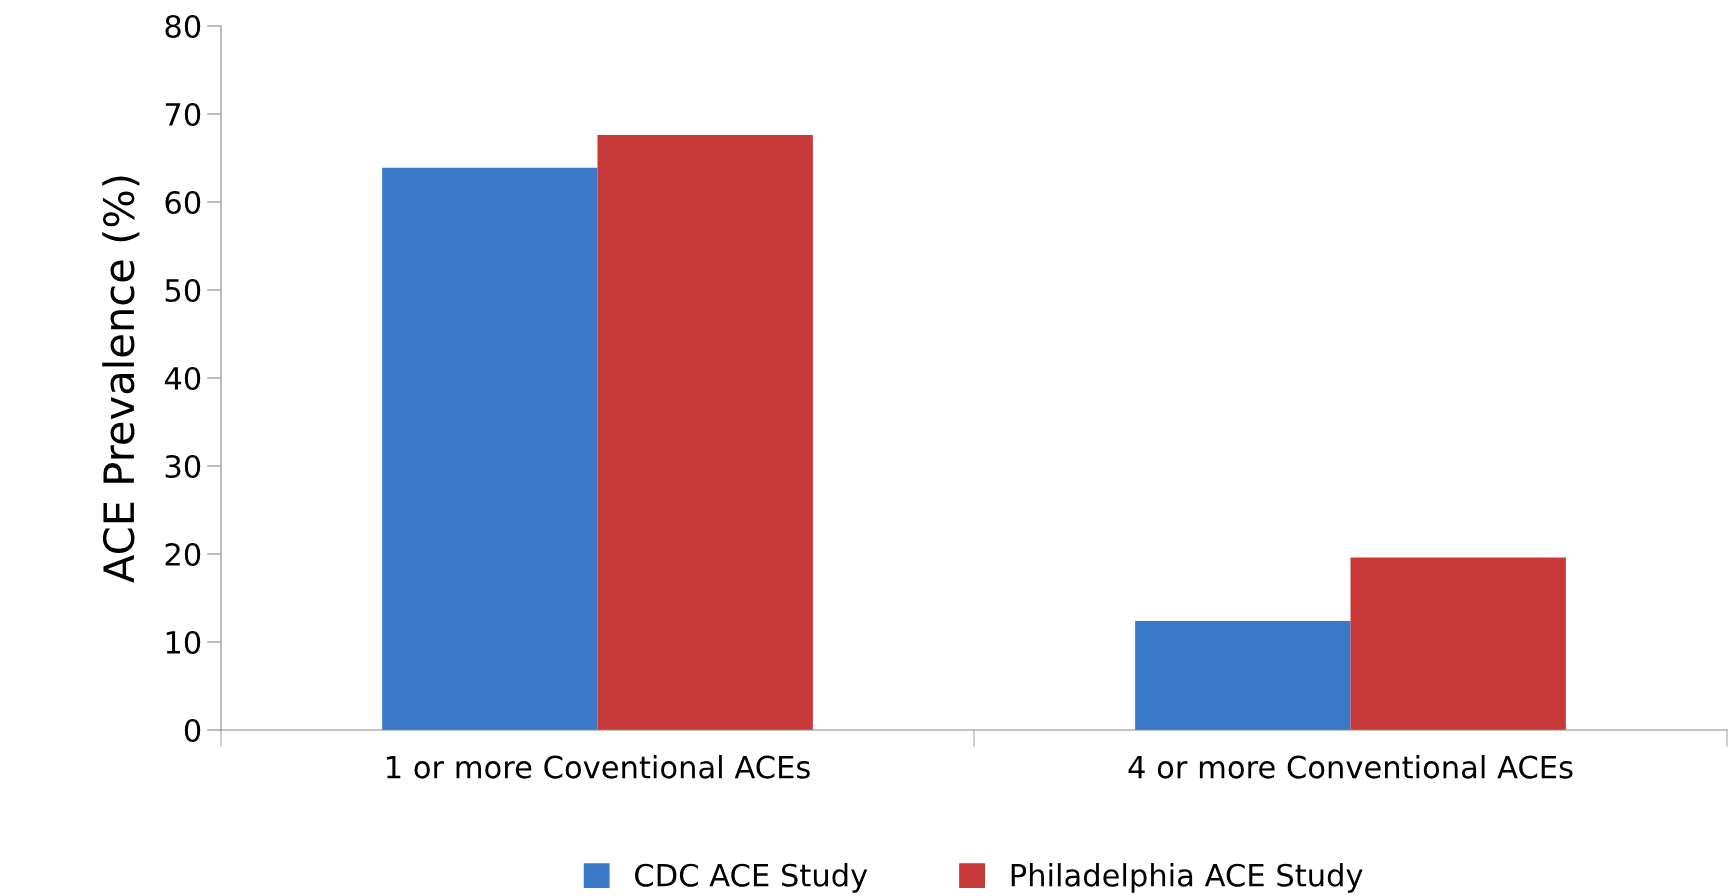 The image size is (1733, 896). What do you see at coordinates (1350, 767) in the screenshot?
I see `x-tick-label: 4 or more Conventional ACEs` at bounding box center [1350, 767].